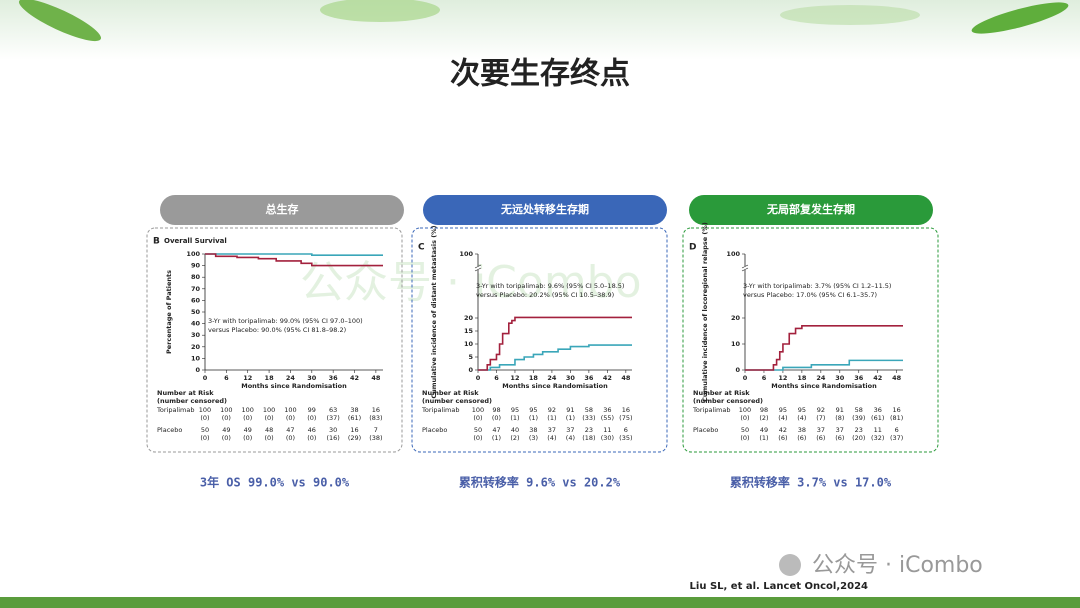  I want to click on panel-header: 无远处转移生存期, so click(544, 209).